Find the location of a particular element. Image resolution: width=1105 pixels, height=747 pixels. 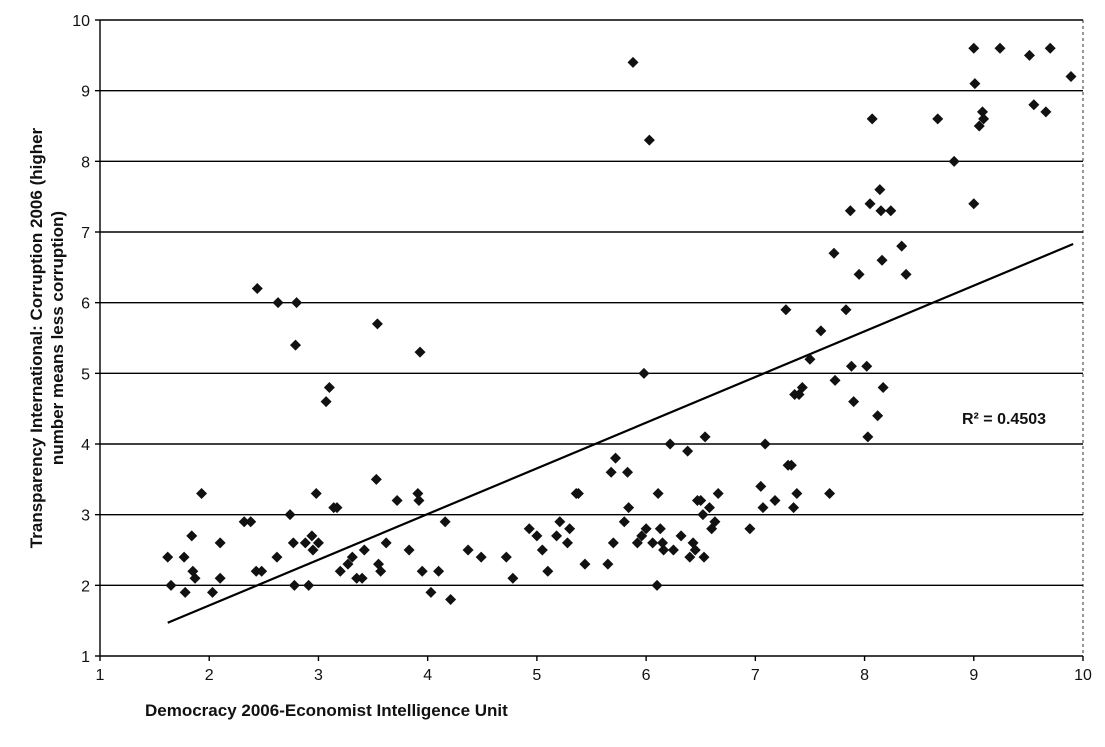

y-tick-label: 4 is located at coordinates (85, 445).